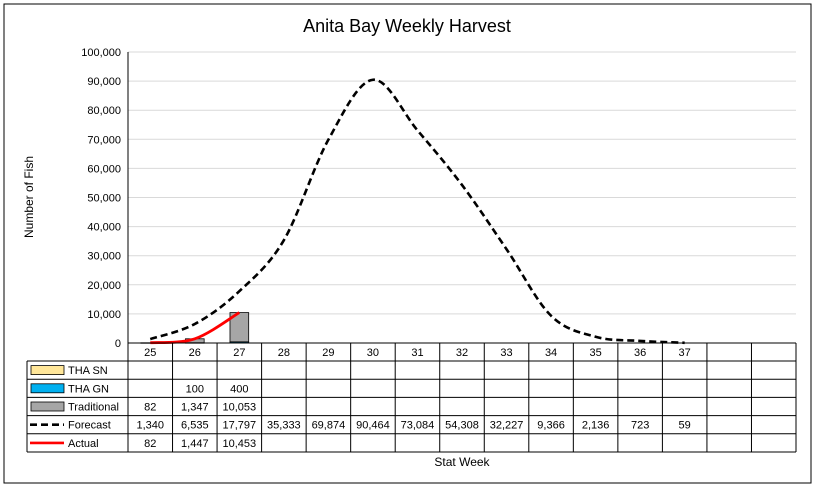 This screenshot has width=815, height=494. What do you see at coordinates (47, 388) in the screenshot?
I see `legend-key-tha-gn` at bounding box center [47, 388].